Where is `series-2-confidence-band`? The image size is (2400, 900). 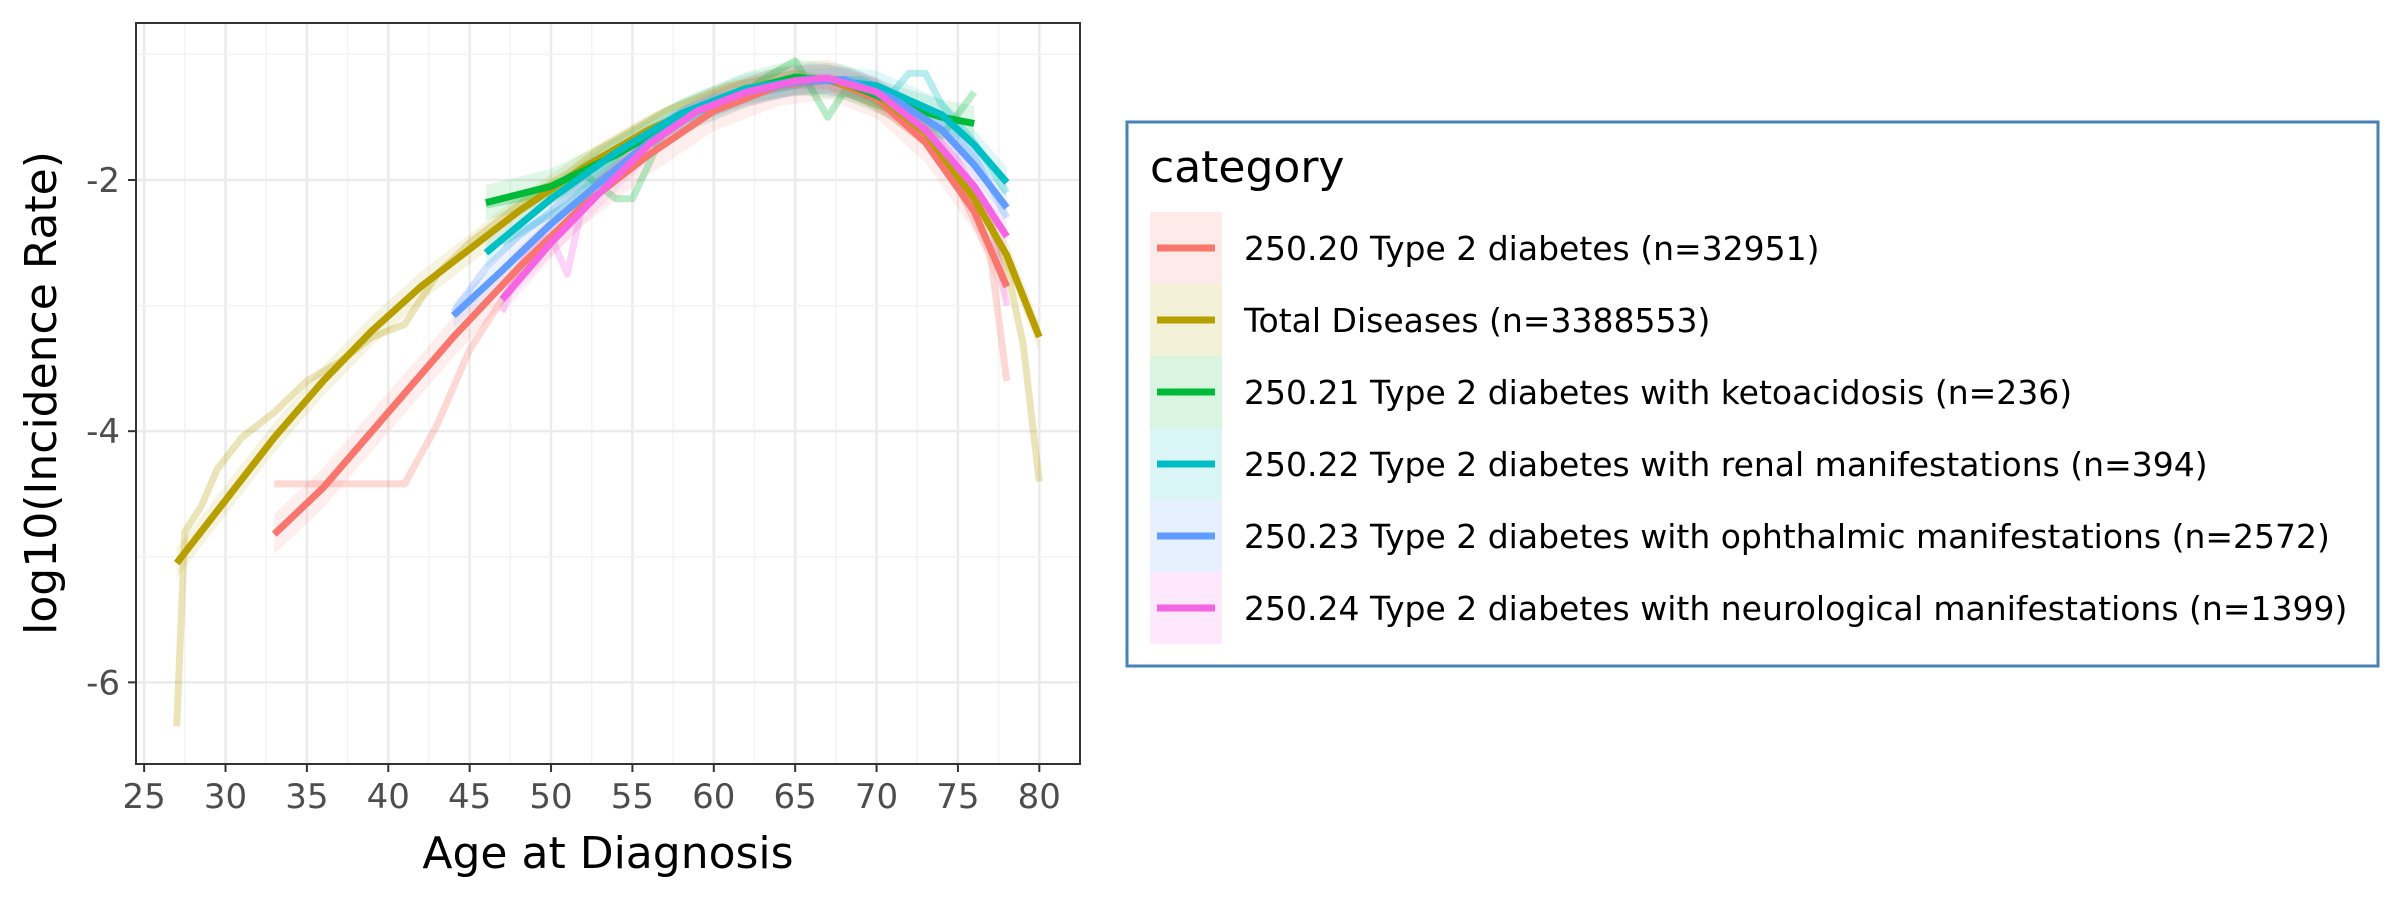
series-2-confidence-band is located at coordinates (730, 140).